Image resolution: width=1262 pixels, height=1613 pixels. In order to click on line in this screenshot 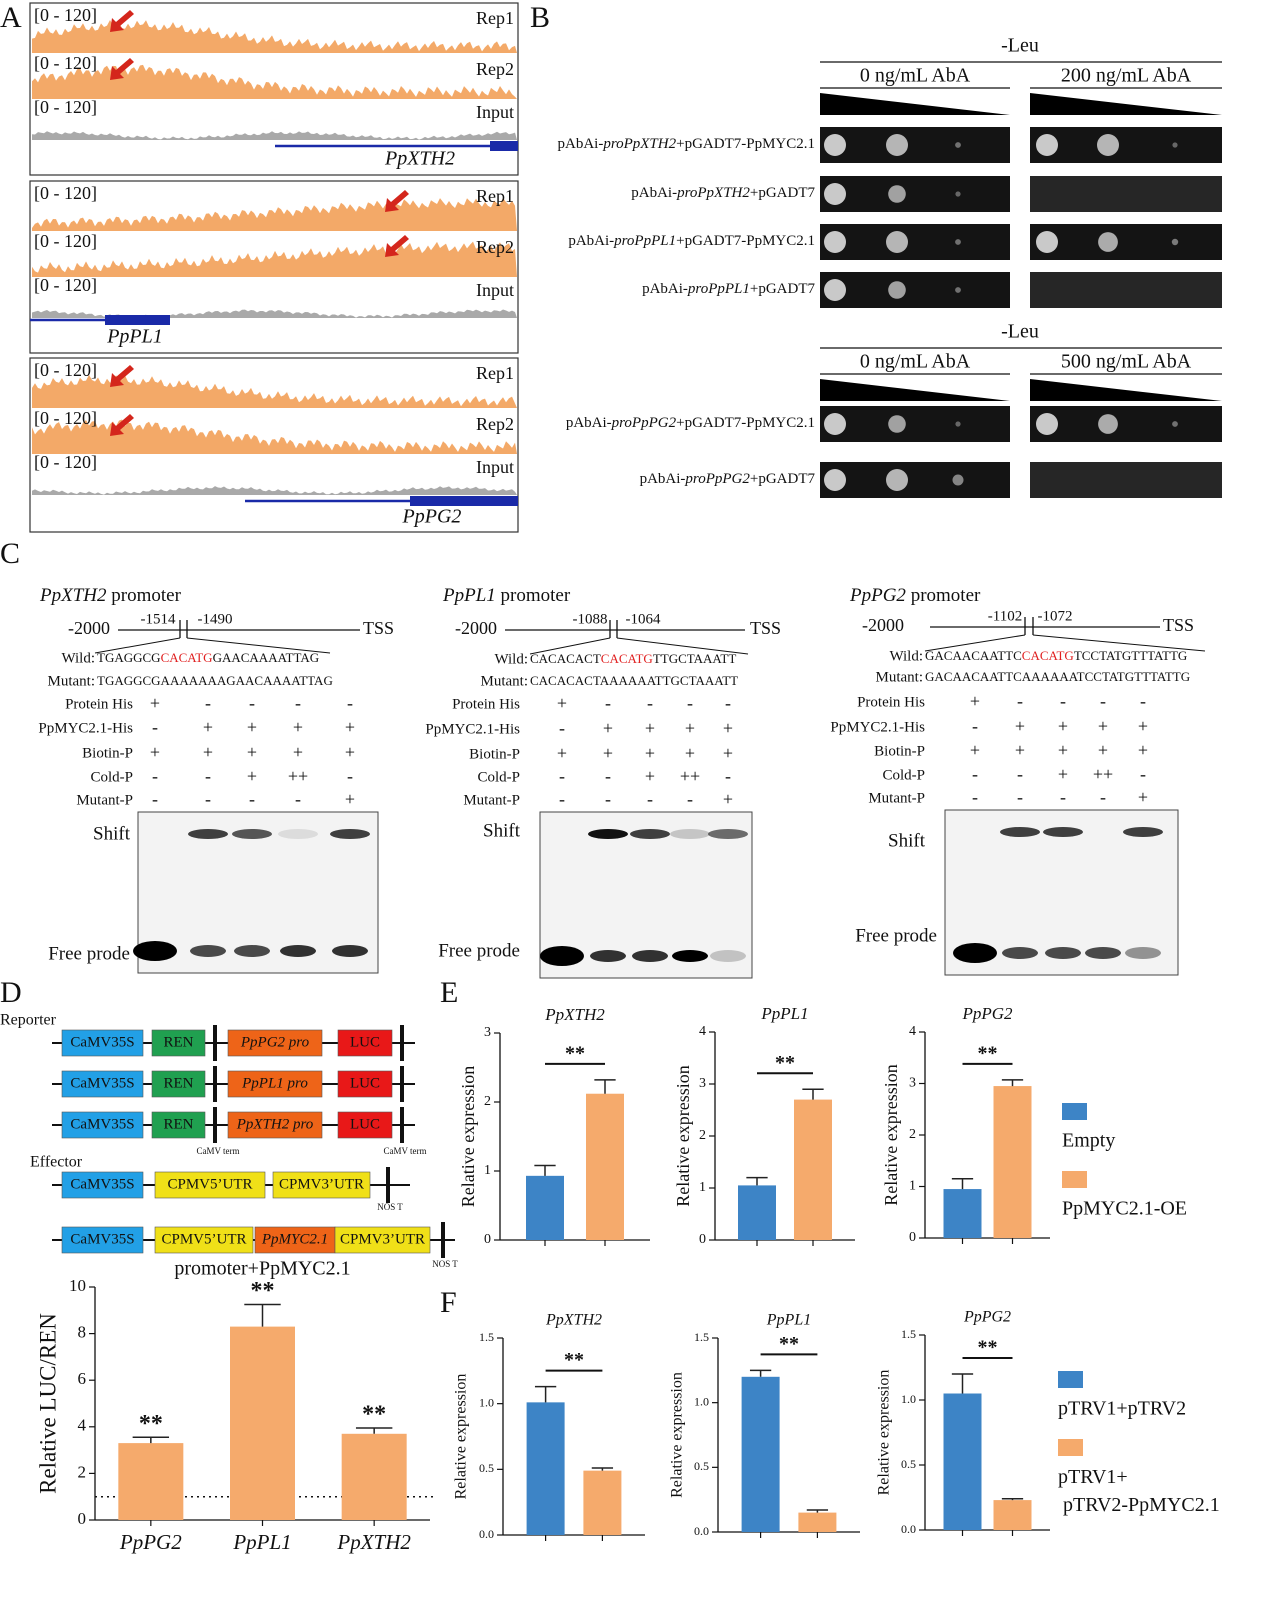, I will do `click(258, 645)`.